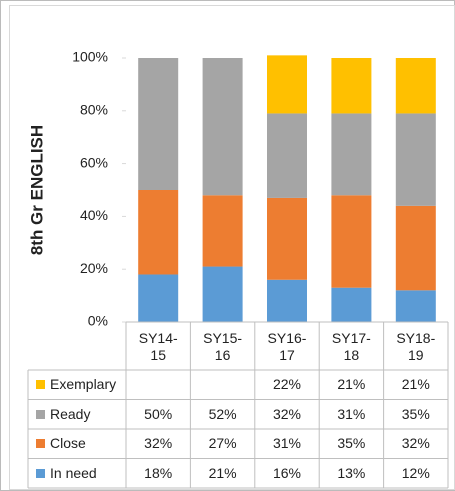 Image resolution: width=455 pixels, height=491 pixels. What do you see at coordinates (158, 346) in the screenshot?
I see `category-label: SY14-15` at bounding box center [158, 346].